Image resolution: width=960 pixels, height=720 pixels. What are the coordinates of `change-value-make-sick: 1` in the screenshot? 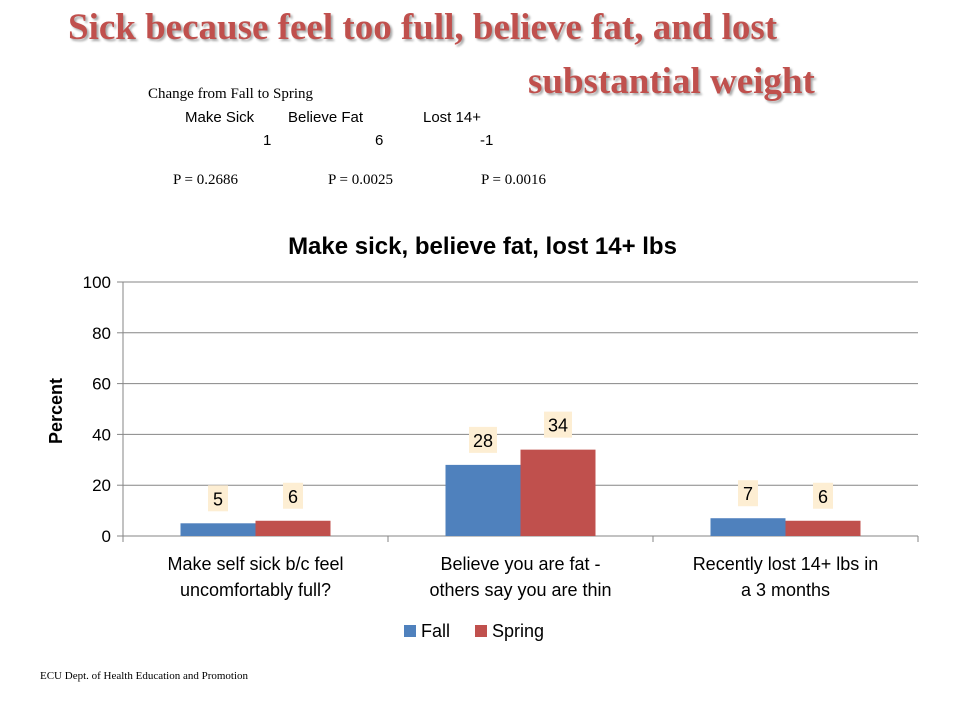 It's located at (267, 140).